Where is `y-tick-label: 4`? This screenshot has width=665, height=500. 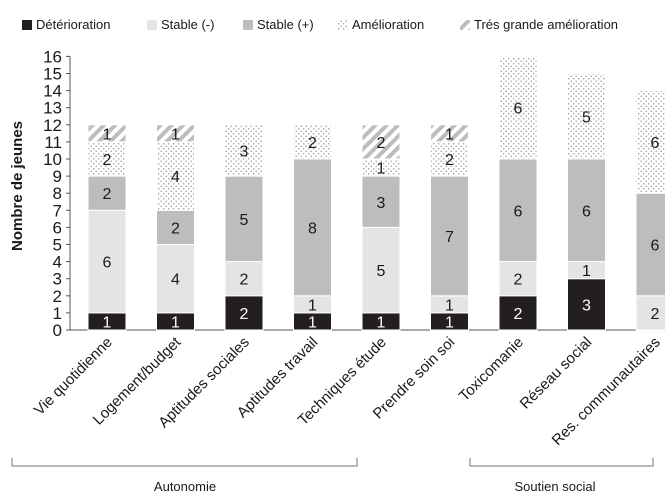
y-tick-label: 4 is located at coordinates (57, 262).